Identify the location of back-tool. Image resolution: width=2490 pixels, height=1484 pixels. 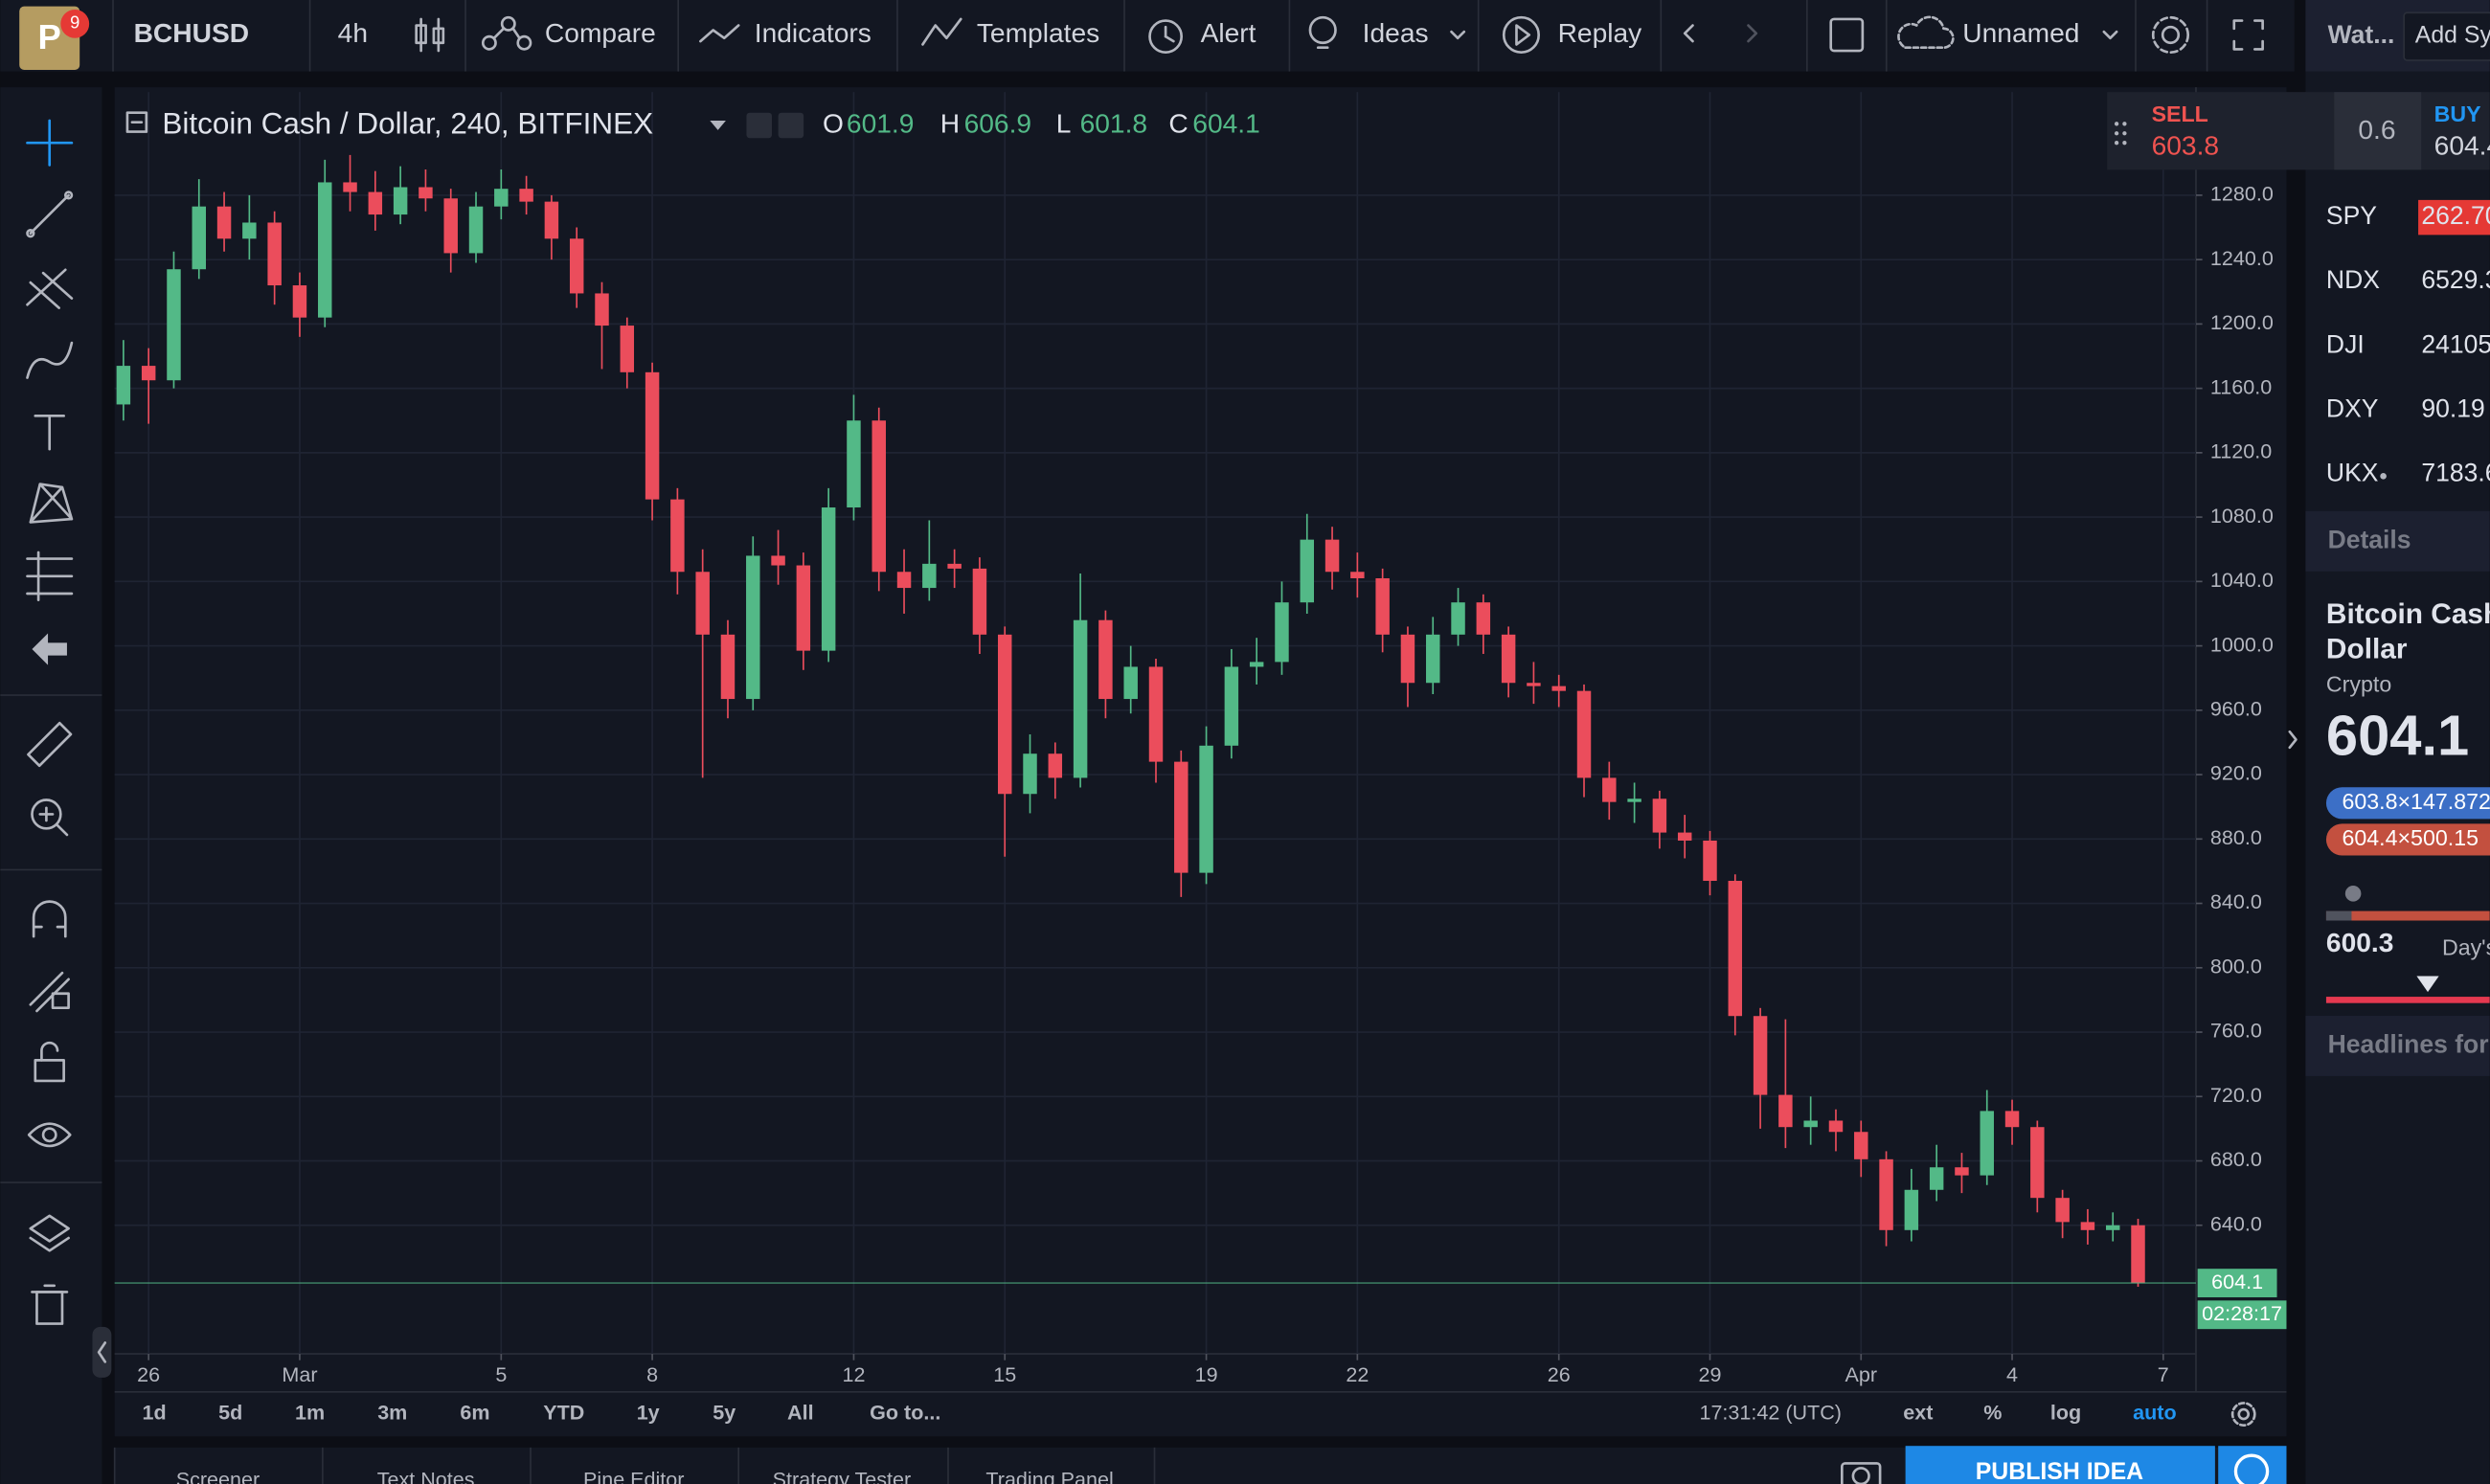
(50, 649).